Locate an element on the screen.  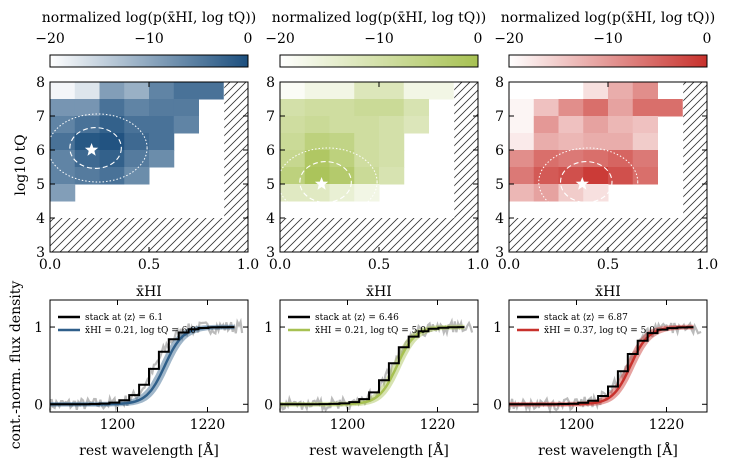
heatmap-B: 3 4 5 6 7 8 0.0 0.5 1.0 is located at coordinates (377, 174).